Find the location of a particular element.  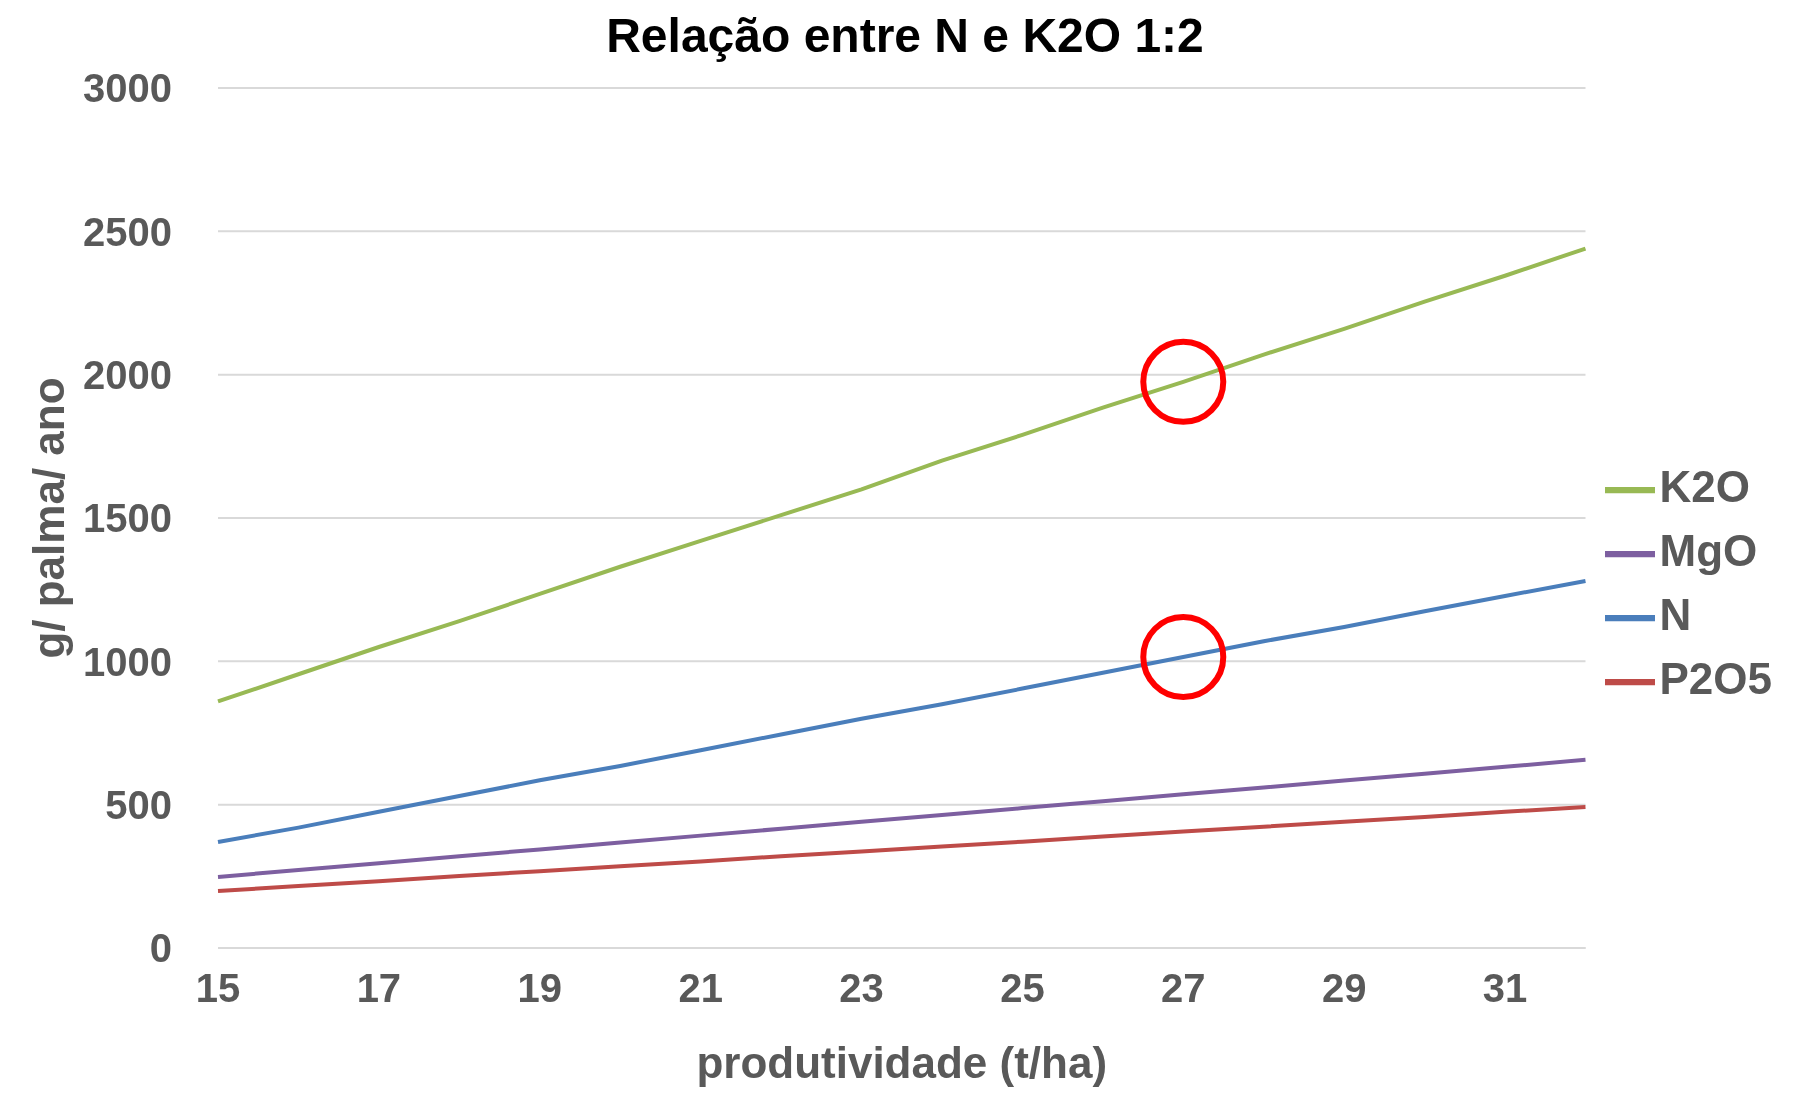

x-tick-label: 21 is located at coordinates (700, 988).